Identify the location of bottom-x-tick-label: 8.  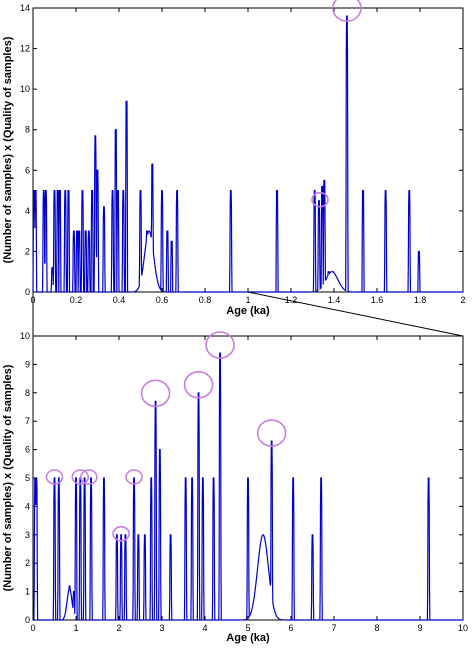
(376, 628).